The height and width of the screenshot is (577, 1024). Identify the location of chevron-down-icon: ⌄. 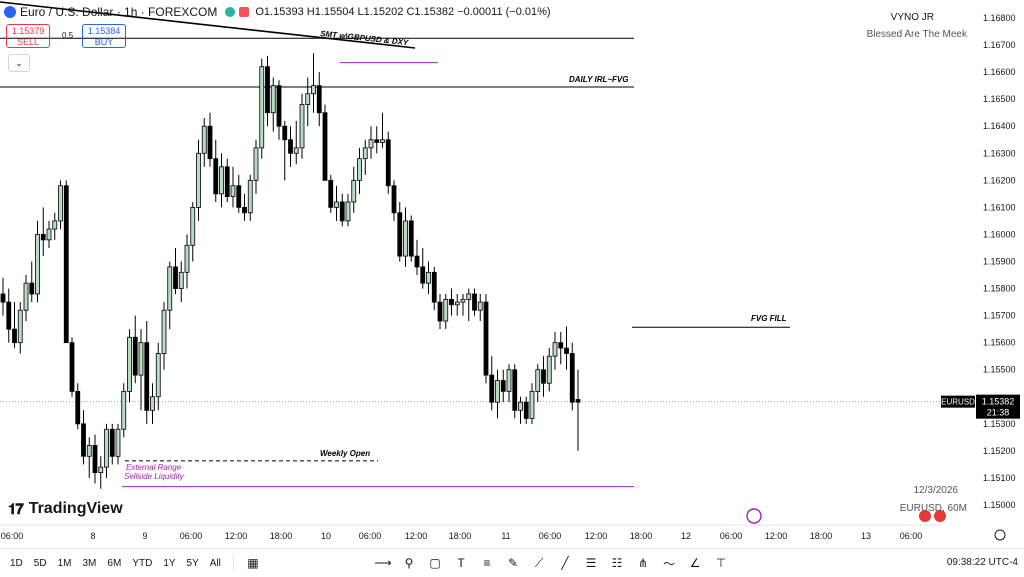
(19, 63).